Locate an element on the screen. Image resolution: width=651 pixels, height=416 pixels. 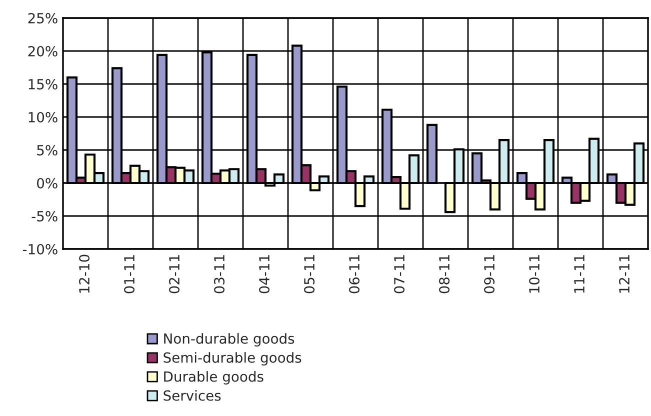
legend-label: Non-durable goods is located at coordinates (229, 340).